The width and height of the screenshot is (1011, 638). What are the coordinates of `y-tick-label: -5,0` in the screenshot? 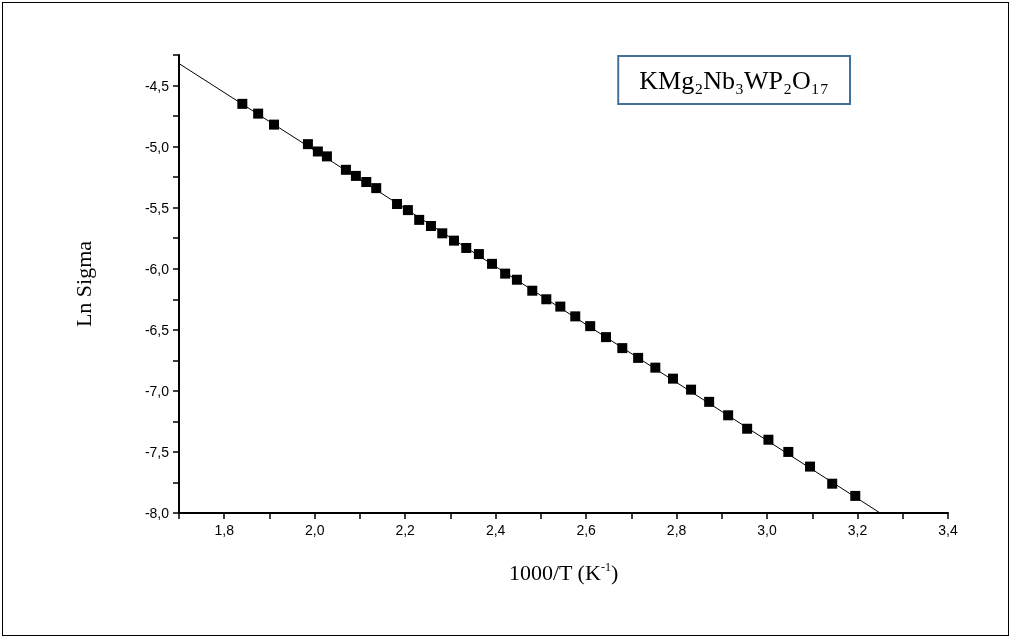 It's located at (157, 146).